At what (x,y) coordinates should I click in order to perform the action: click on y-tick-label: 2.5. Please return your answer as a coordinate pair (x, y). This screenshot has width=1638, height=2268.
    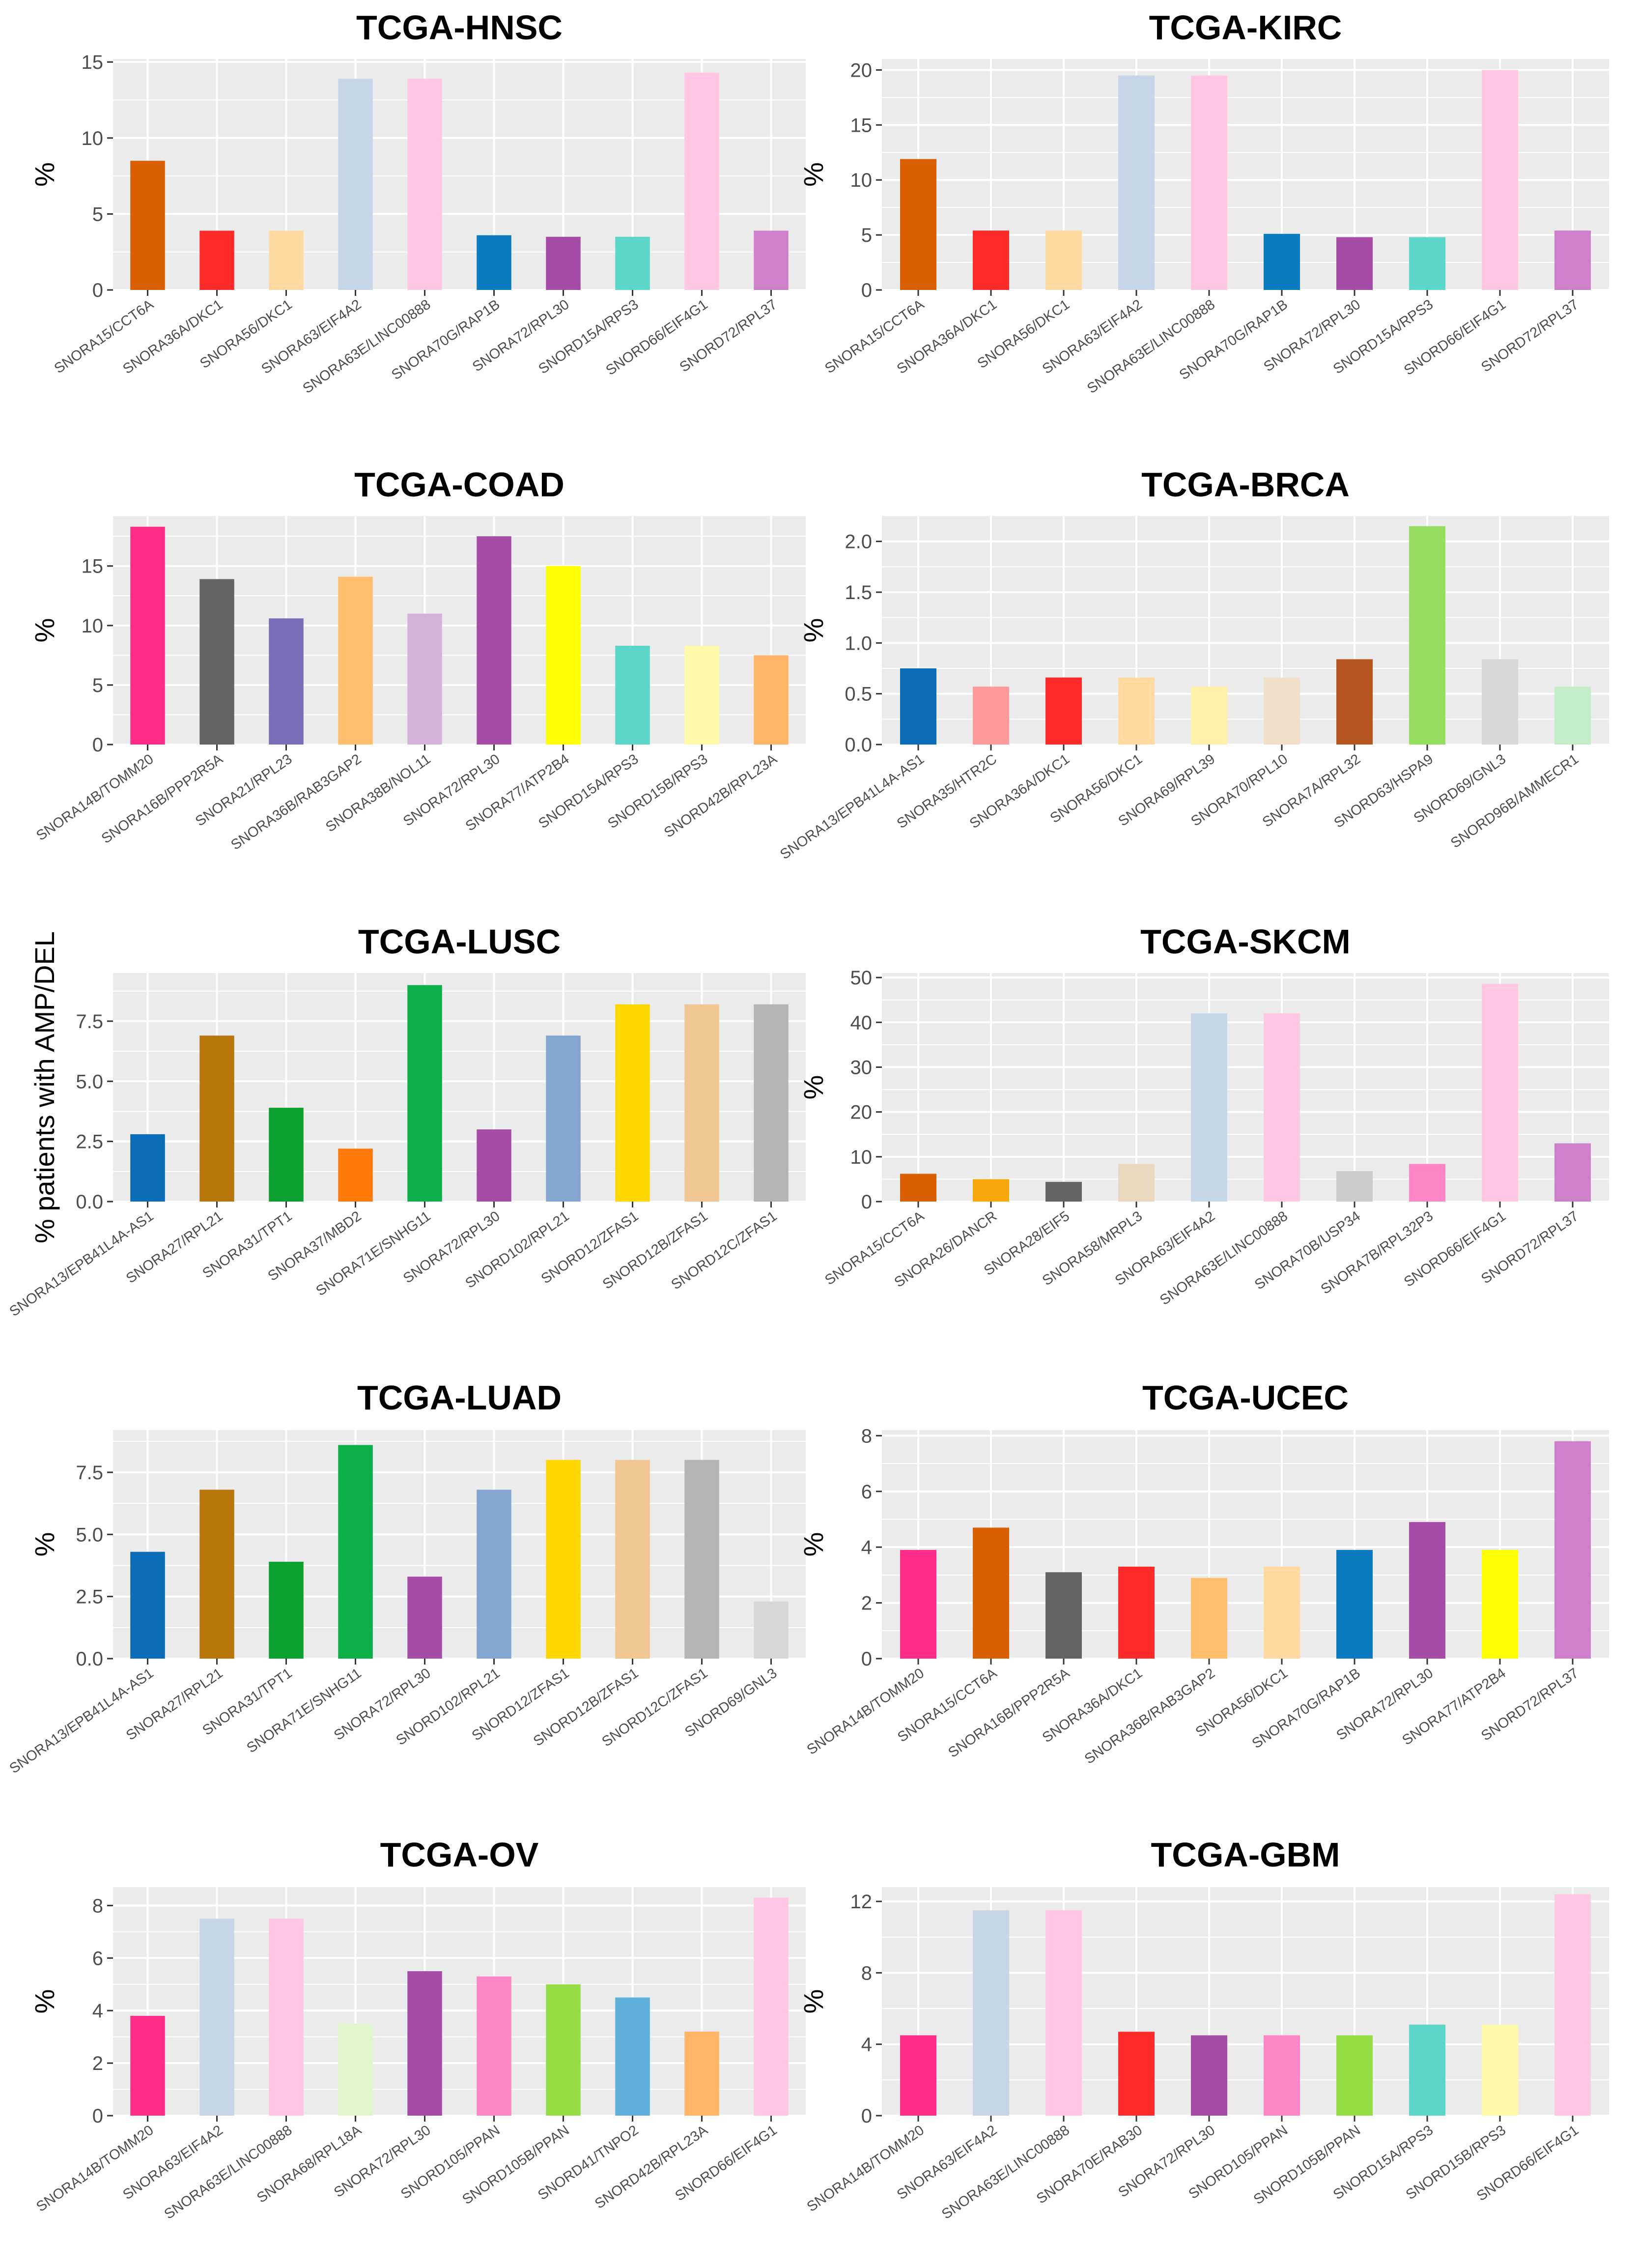
    Looking at the image, I should click on (89, 1142).